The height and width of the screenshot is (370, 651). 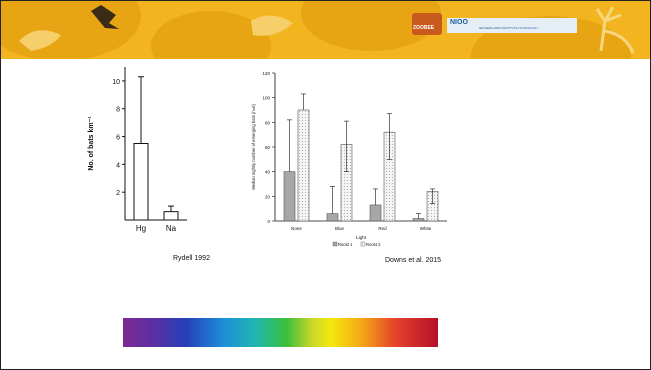 What do you see at coordinates (345, 244) in the screenshot?
I see `legend-label-roost1: Roost 1` at bounding box center [345, 244].